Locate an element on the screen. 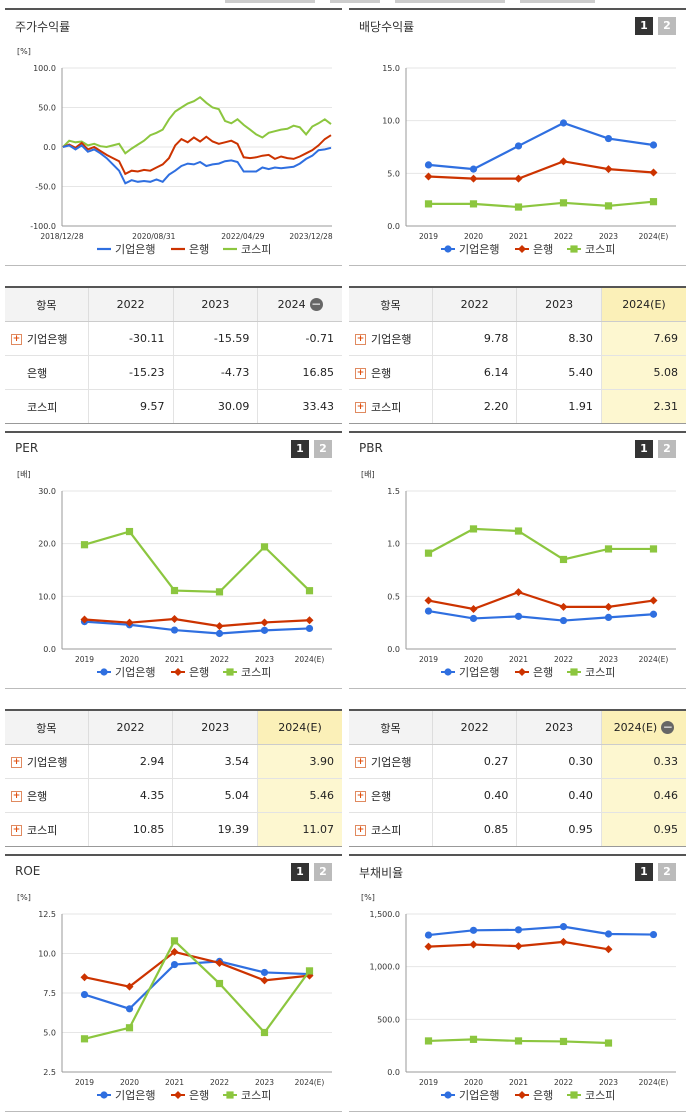 Image resolution: width=691 pixels, height=1115 pixels. y-tick-label: 15.0 is located at coordinates (391, 68).